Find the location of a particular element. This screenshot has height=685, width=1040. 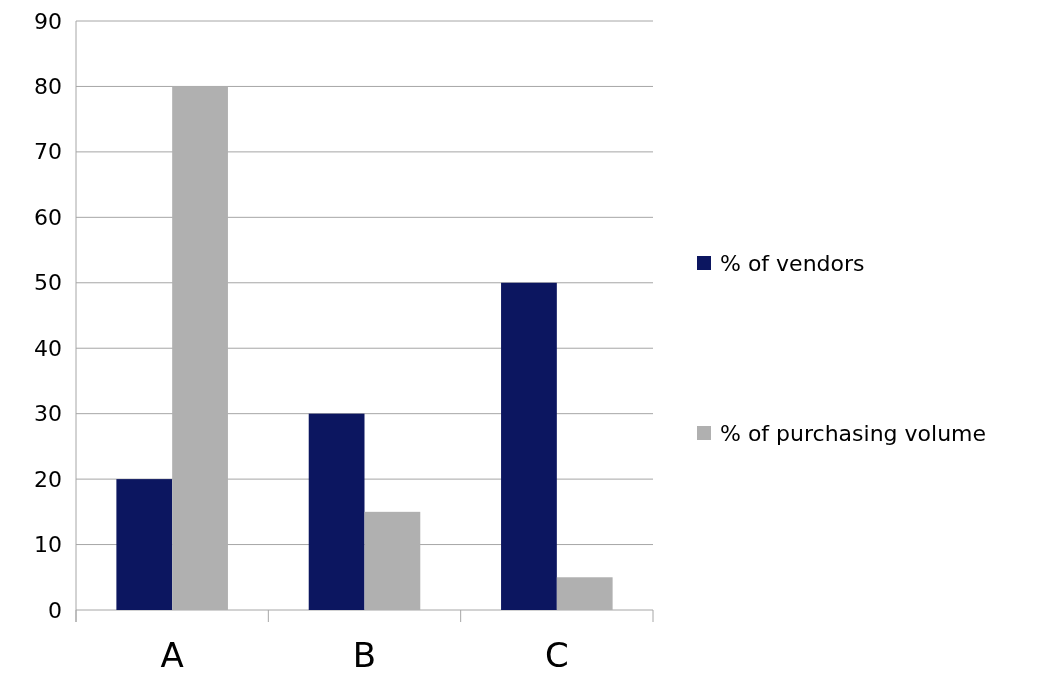

y-tick-label: 40 is located at coordinates (48, 348).